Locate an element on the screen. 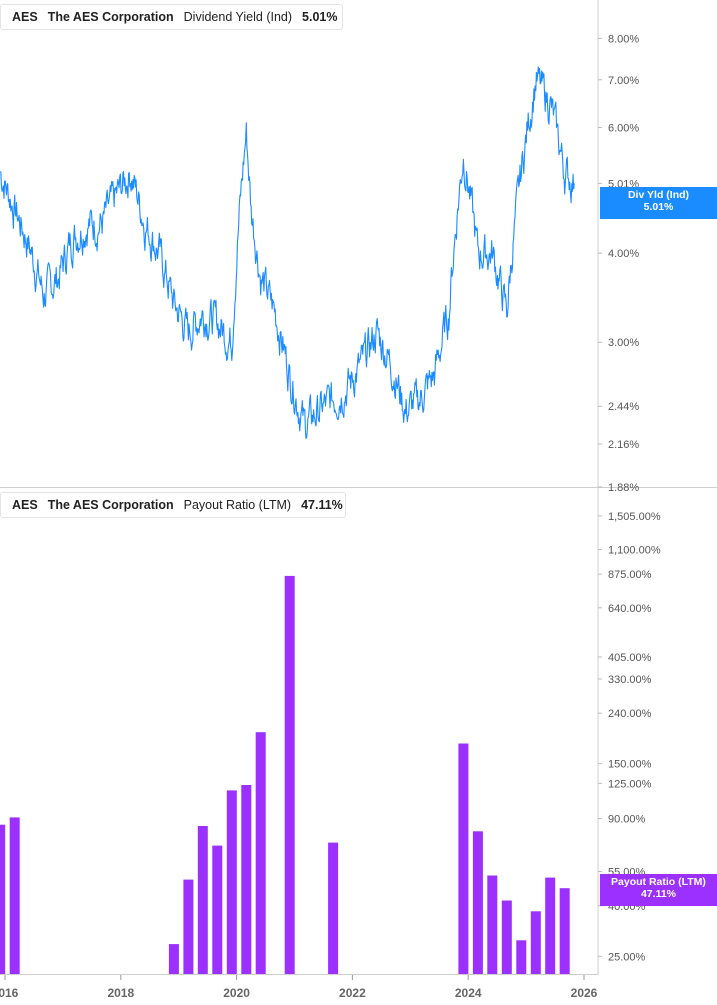 This screenshot has width=717, height=1005. y-tick-label: 7.00% is located at coordinates (623, 81).